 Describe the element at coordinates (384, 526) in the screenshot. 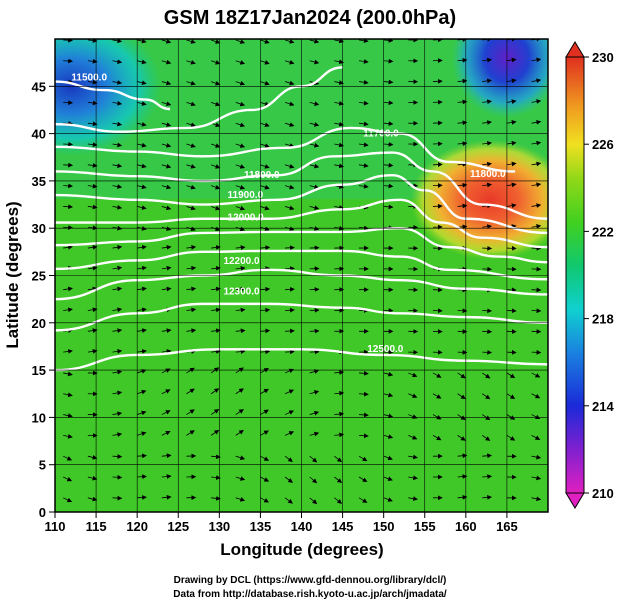

I see `x-tick-label: 150` at that location.